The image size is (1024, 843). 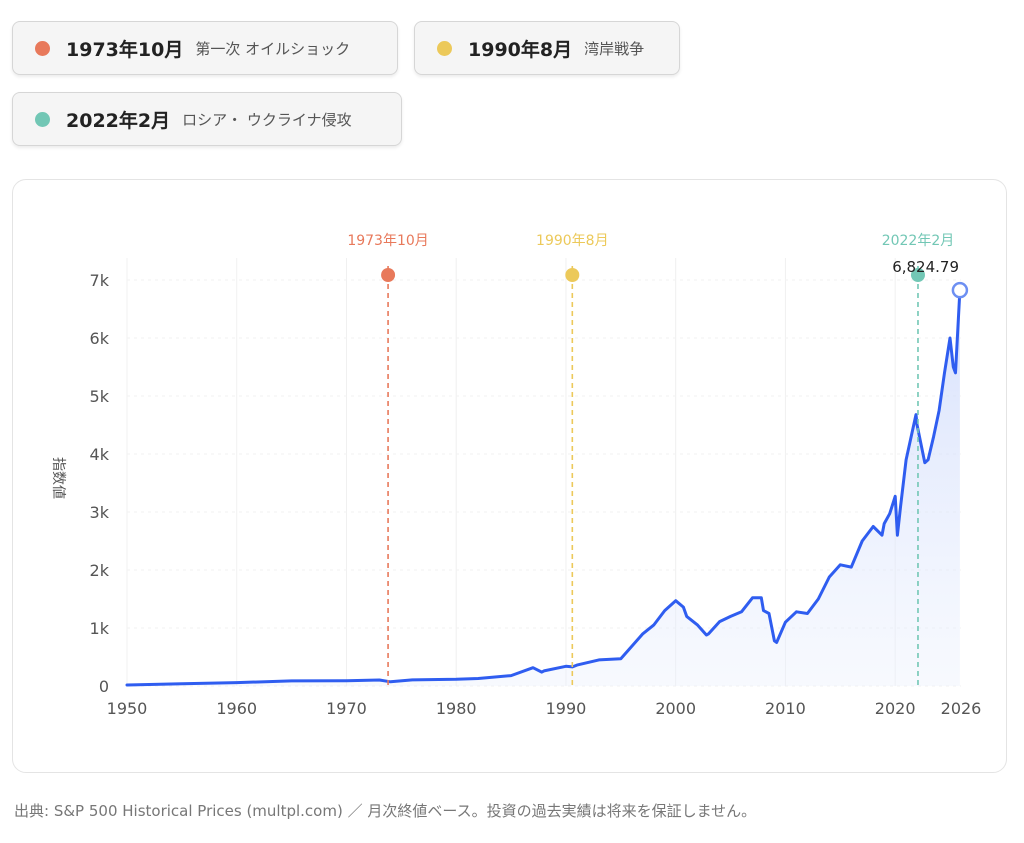 I want to click on y-tick-label: 3k, so click(x=100, y=512).